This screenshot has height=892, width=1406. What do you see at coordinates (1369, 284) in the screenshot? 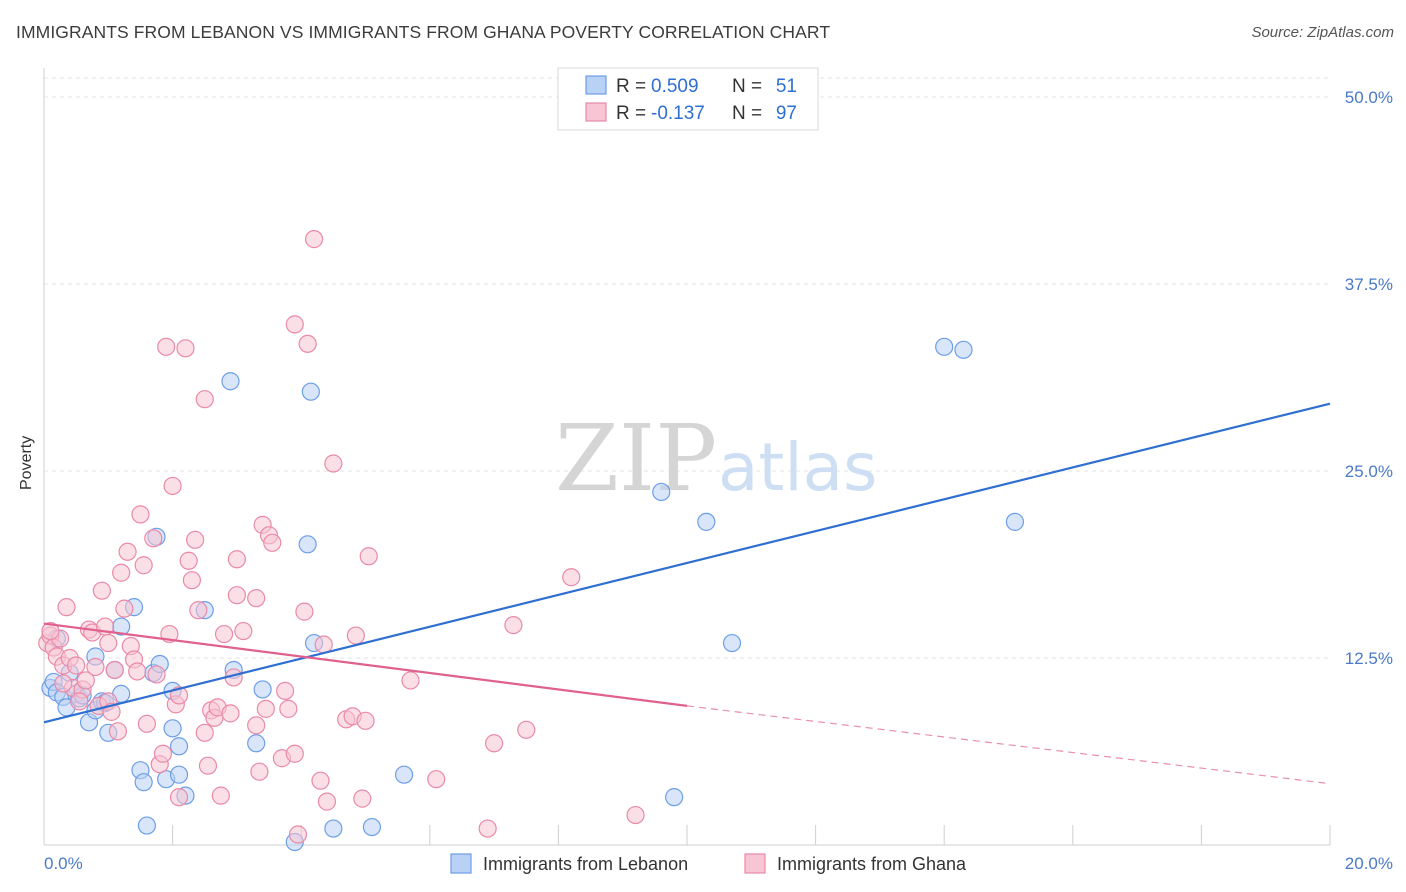
I see `y-tick-label: 37.5%` at bounding box center [1369, 284].